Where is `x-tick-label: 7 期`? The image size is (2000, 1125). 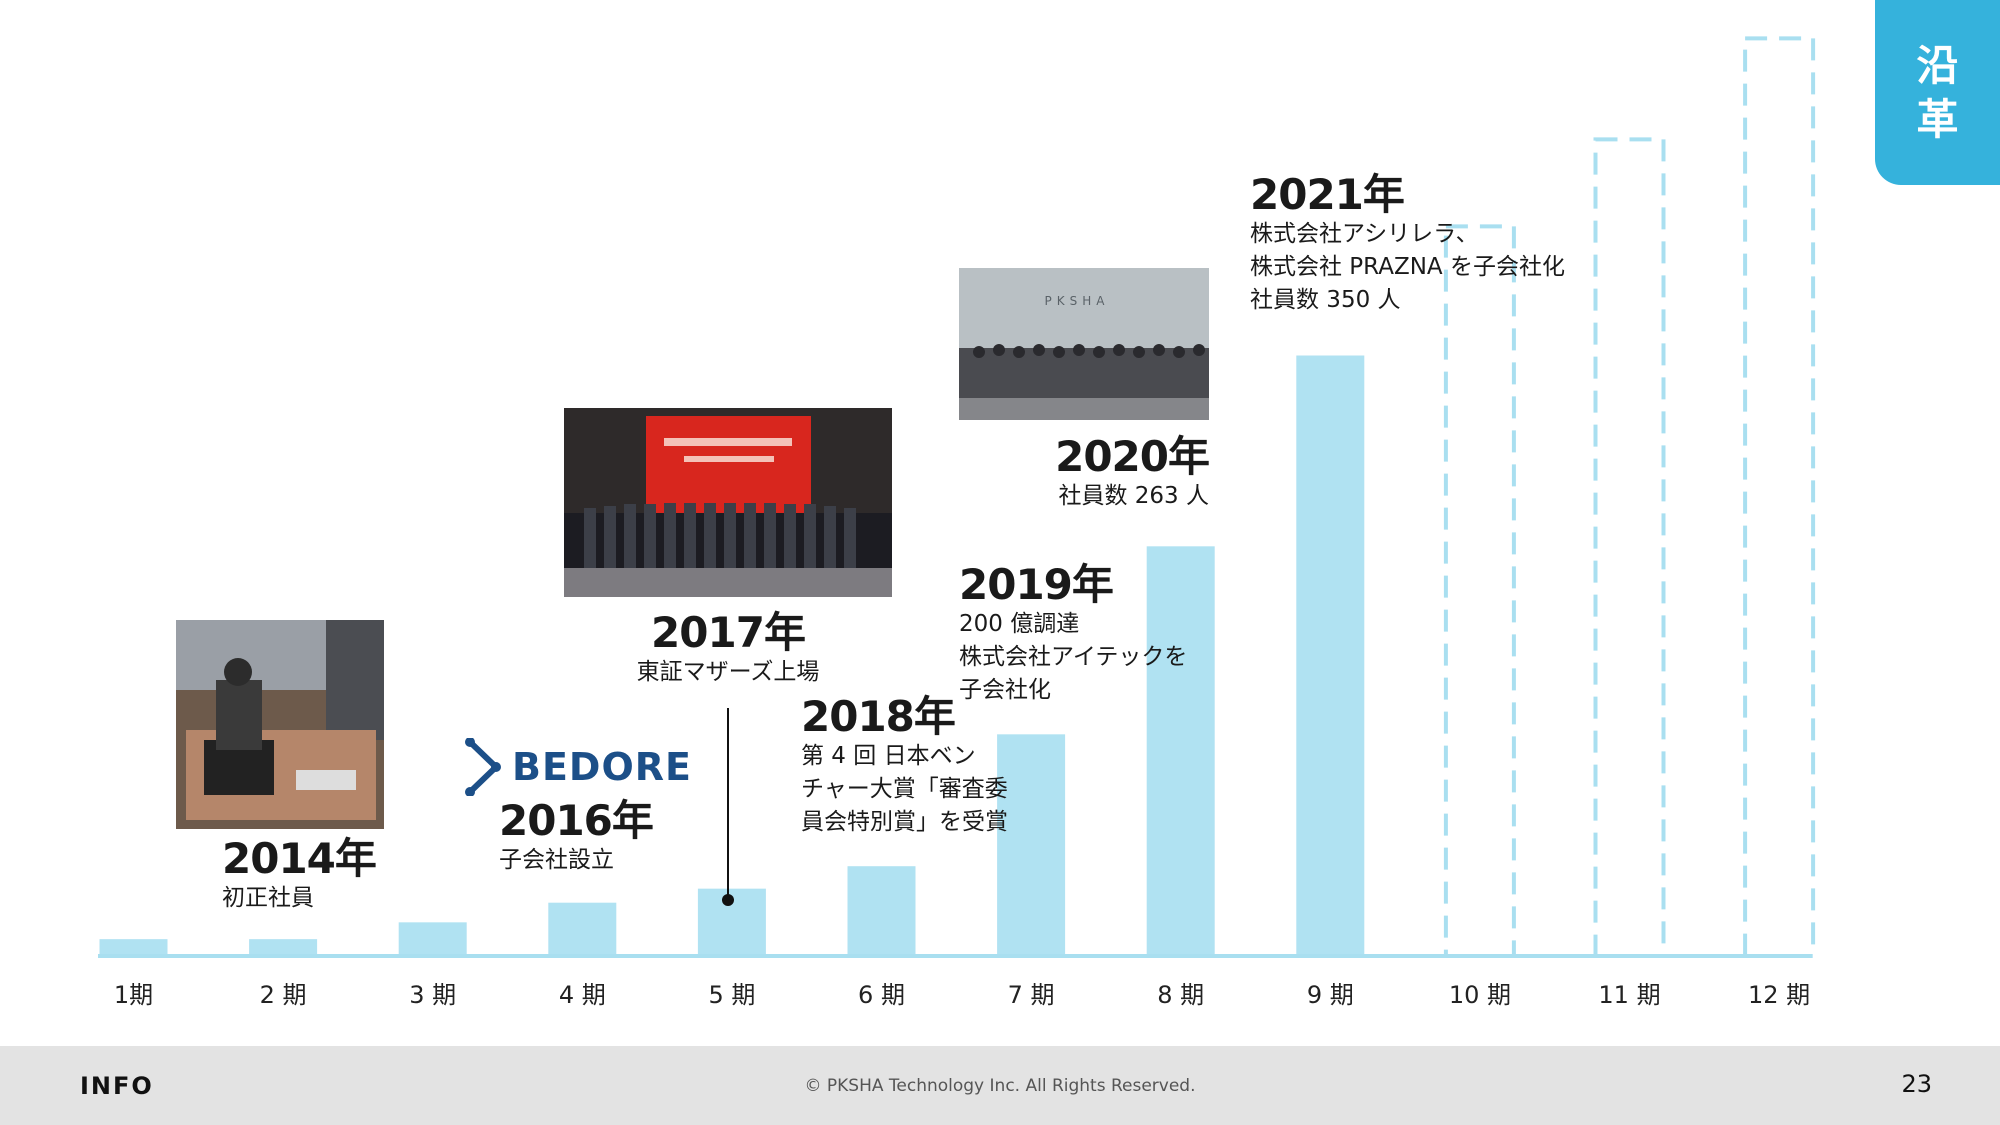 x-tick-label: 7 期 is located at coordinates (1031, 995).